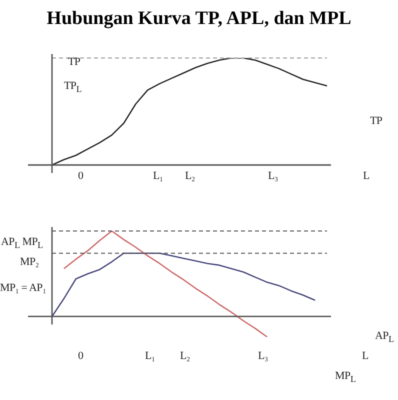  What do you see at coordinates (345, 377) in the screenshot?
I see `text: MP$_{L}$` at bounding box center [345, 377].